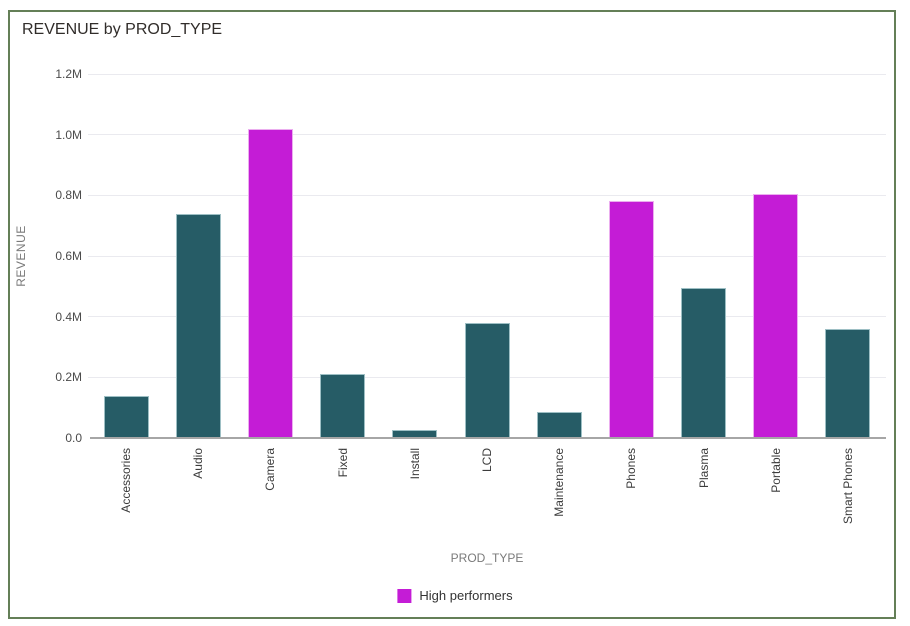 Image resolution: width=910 pixels, height=626 pixels. What do you see at coordinates (68, 134) in the screenshot?
I see `y-tick-label: 1.0M` at bounding box center [68, 134].